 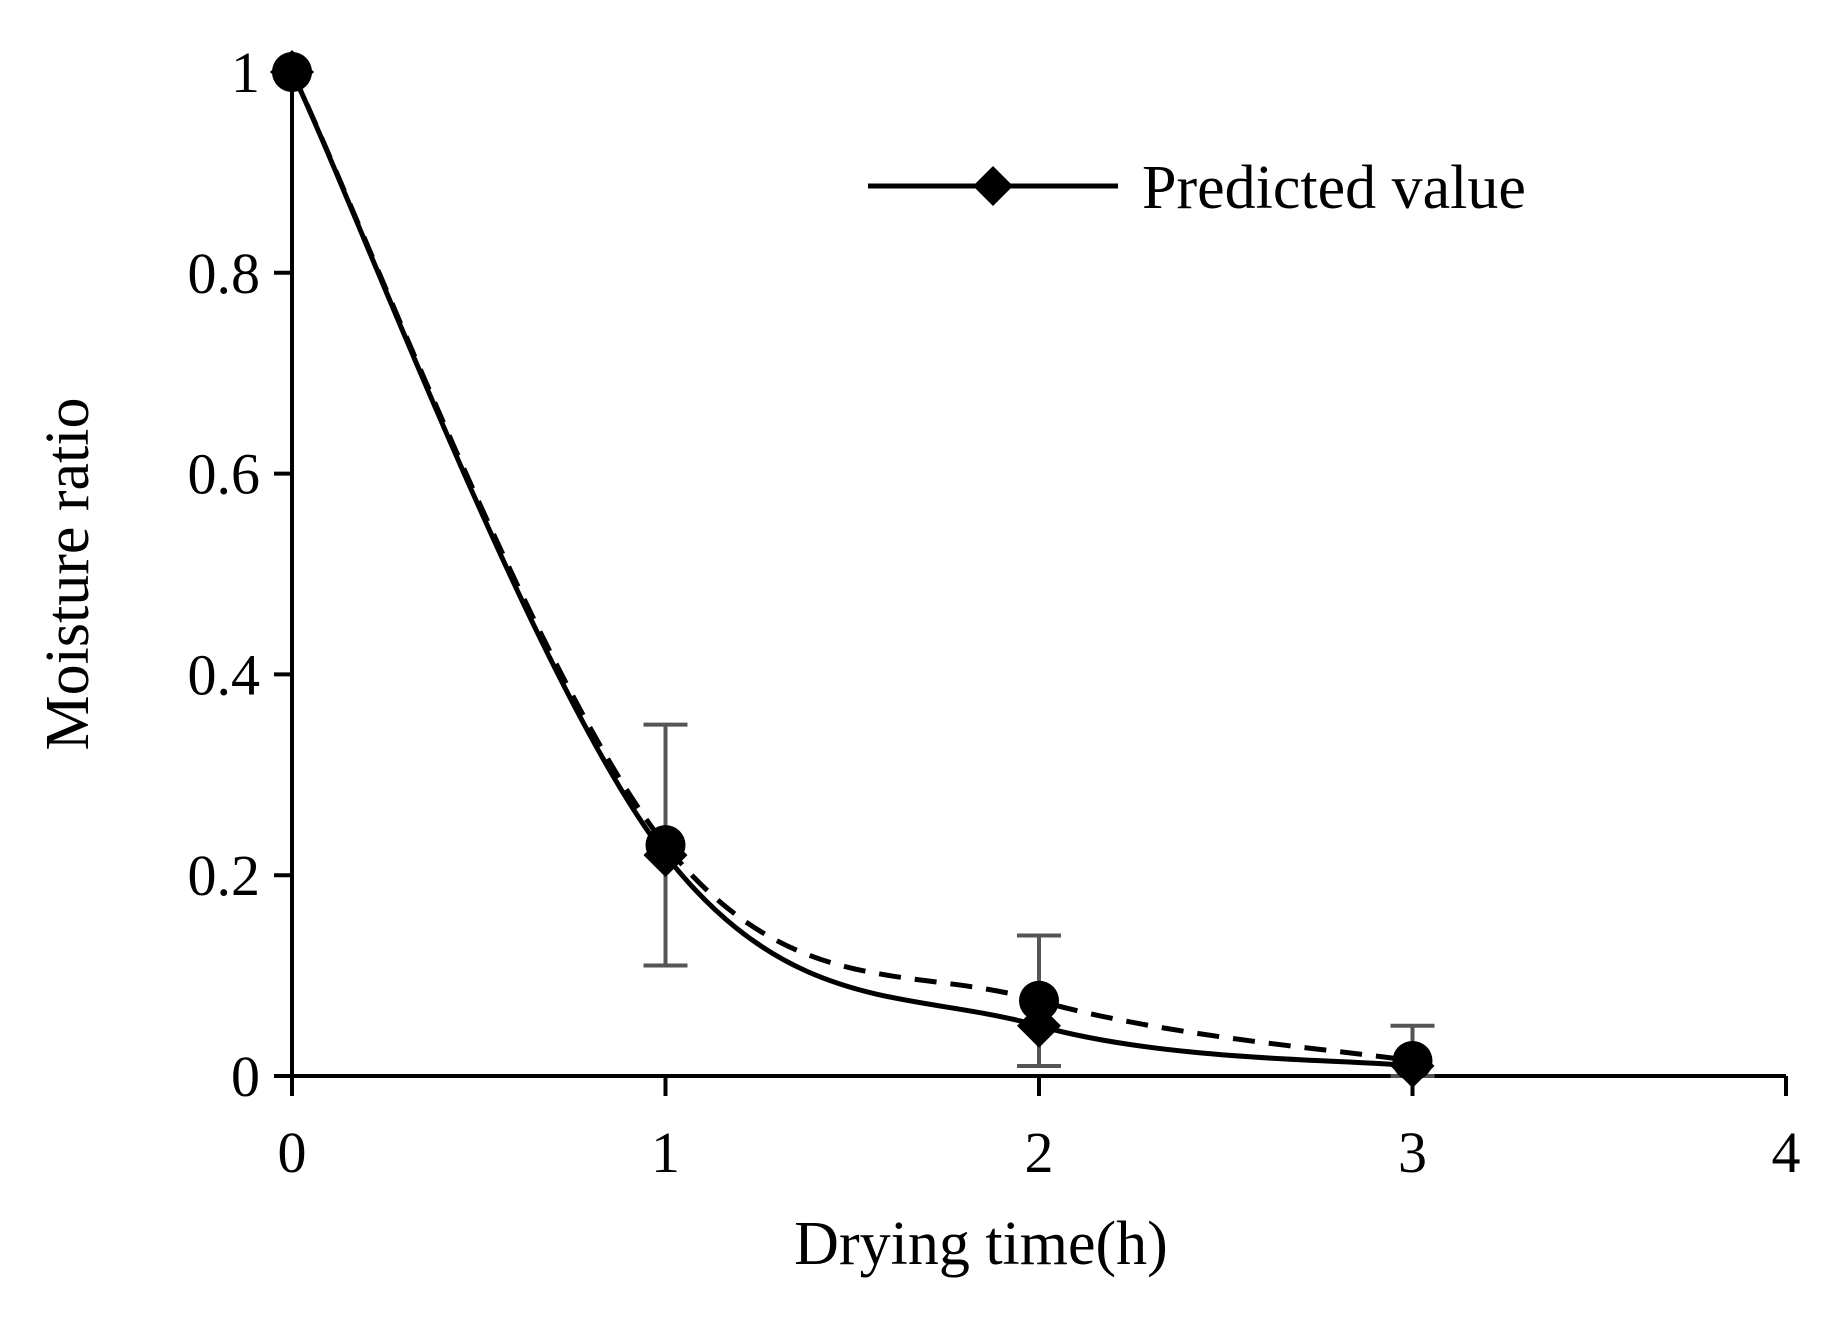 What do you see at coordinates (1039, 1152) in the screenshot?
I see `x-tick-label-2: 2` at bounding box center [1039, 1152].